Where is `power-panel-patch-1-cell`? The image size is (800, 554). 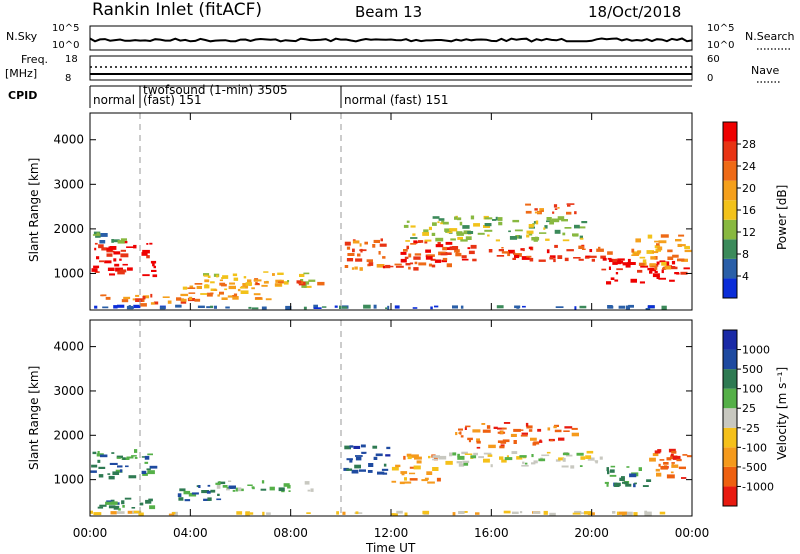
power-panel-patch-1-cell is located at coordinates (153, 264).